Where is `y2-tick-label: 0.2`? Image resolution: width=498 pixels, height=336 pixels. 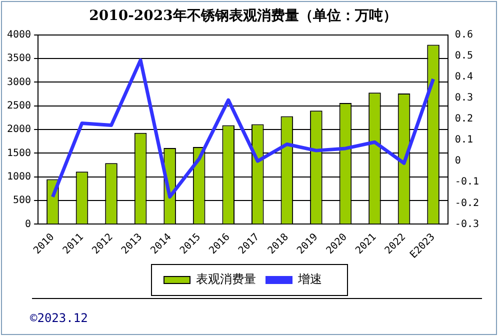
y2-tick-label: 0.2 is located at coordinates (463, 119).